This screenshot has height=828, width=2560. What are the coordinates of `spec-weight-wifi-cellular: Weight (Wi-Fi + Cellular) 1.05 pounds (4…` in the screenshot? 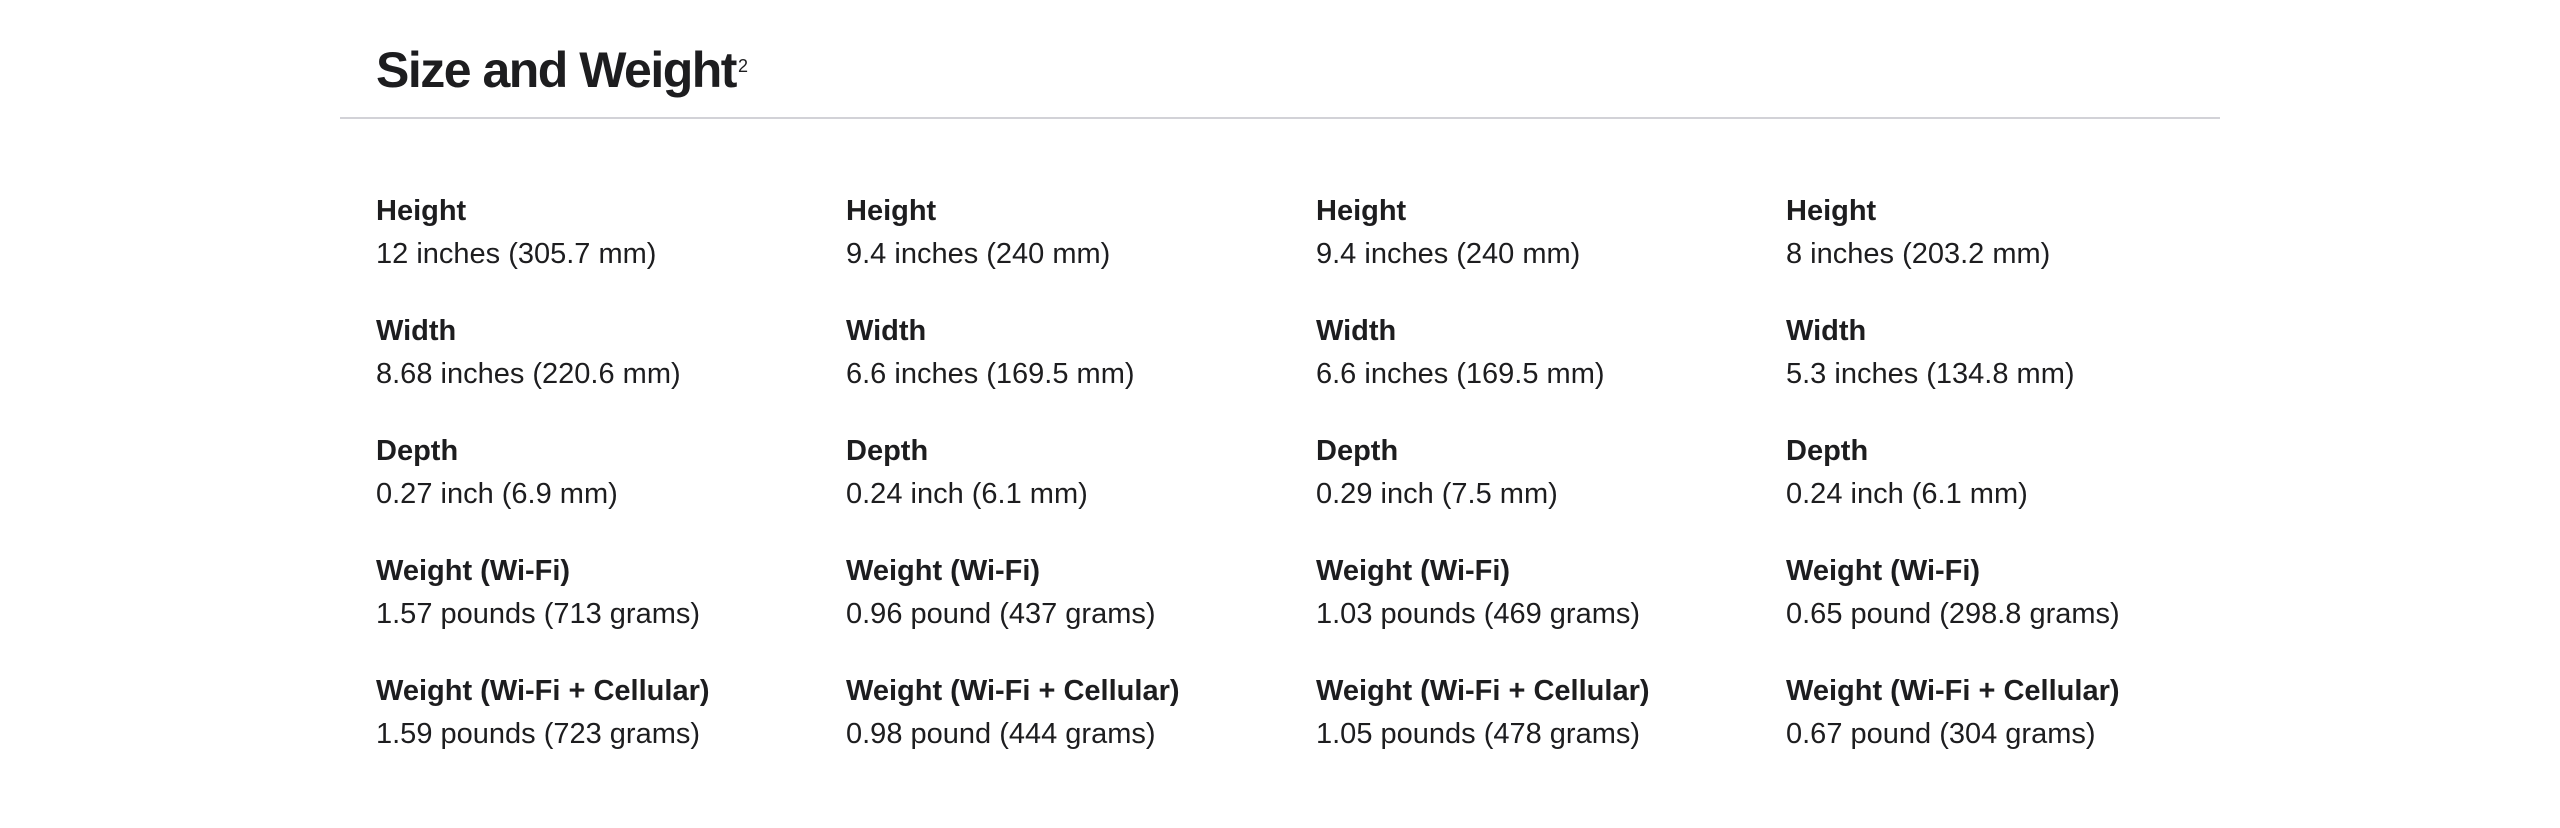 It's located at (1551, 730).